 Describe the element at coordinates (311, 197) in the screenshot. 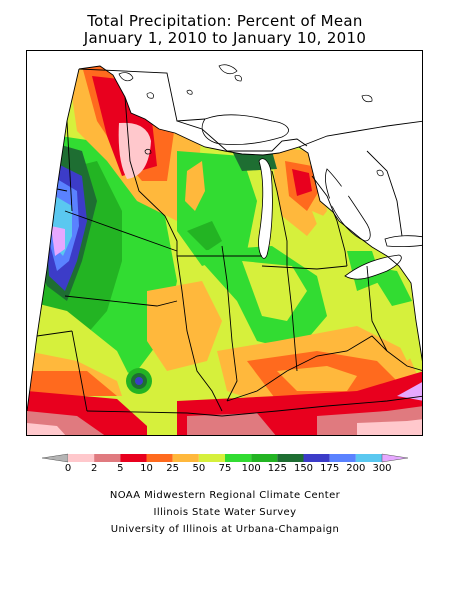

I see `great-lakes` at that location.